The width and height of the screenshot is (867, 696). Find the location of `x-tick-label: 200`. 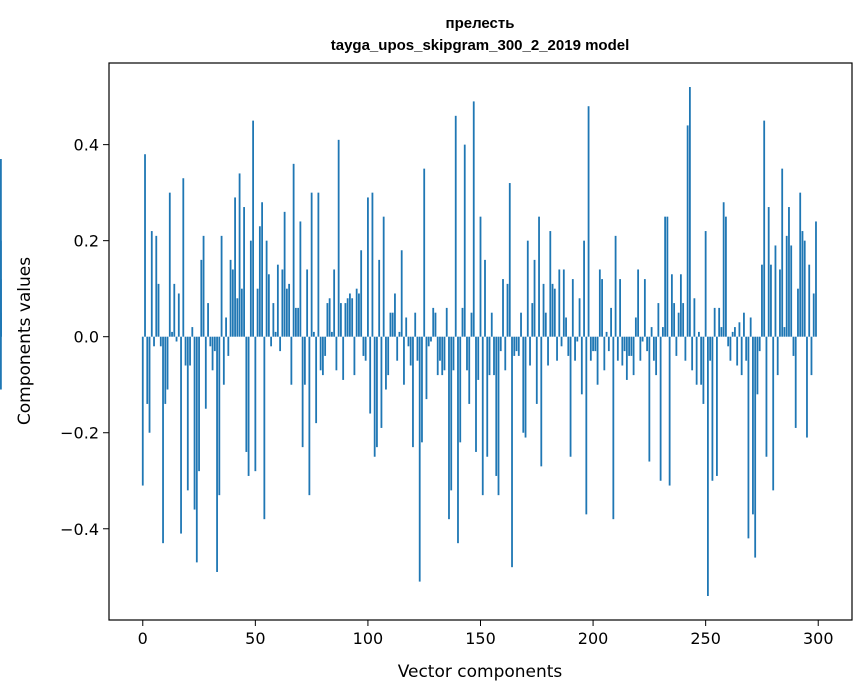

x-tick-label: 200 is located at coordinates (593, 638).